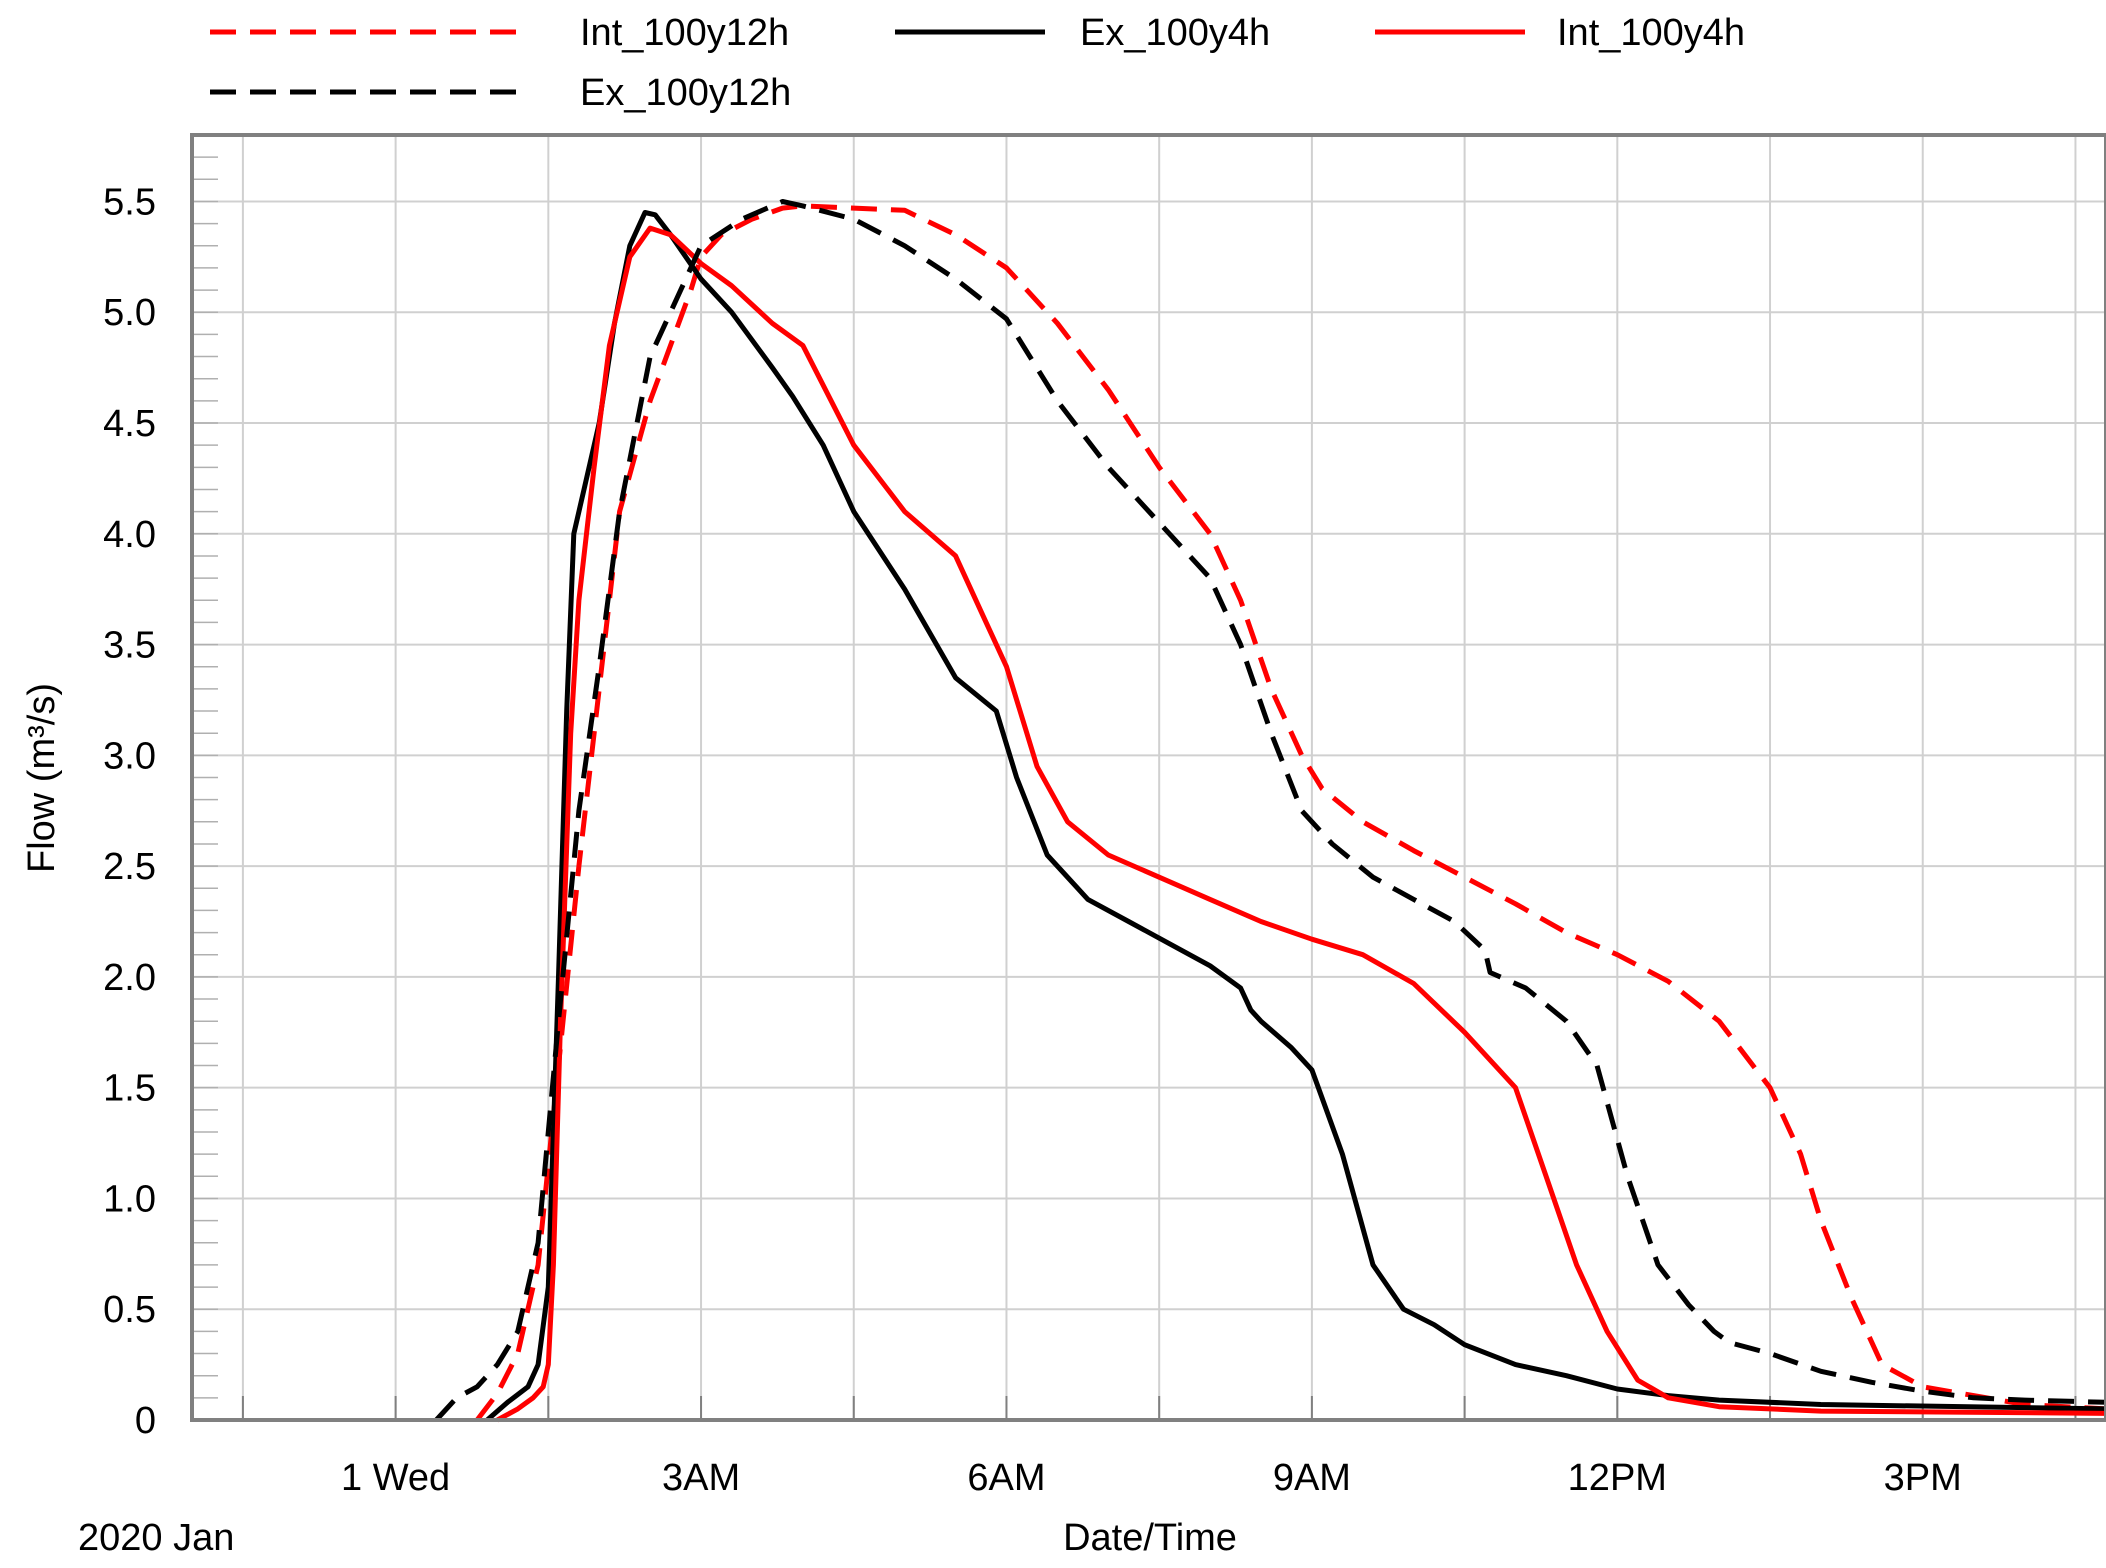 The height and width of the screenshot is (1568, 2106). Describe the element at coordinates (1151, 1478) in the screenshot. I see `x-axis-ticks: 1 Wed 3AM 6AM 9AM 12PM 3PM` at that location.